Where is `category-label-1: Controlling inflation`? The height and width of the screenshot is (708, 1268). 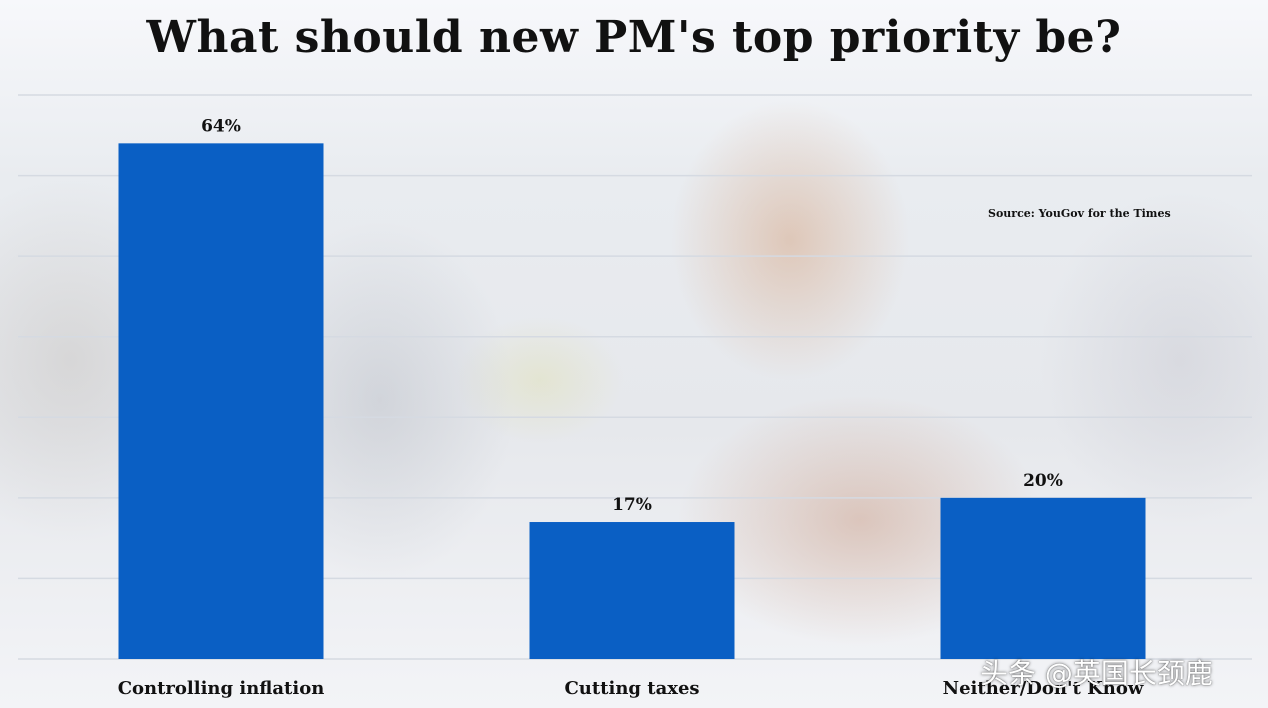 category-label-1: Controlling inflation is located at coordinates (221, 688).